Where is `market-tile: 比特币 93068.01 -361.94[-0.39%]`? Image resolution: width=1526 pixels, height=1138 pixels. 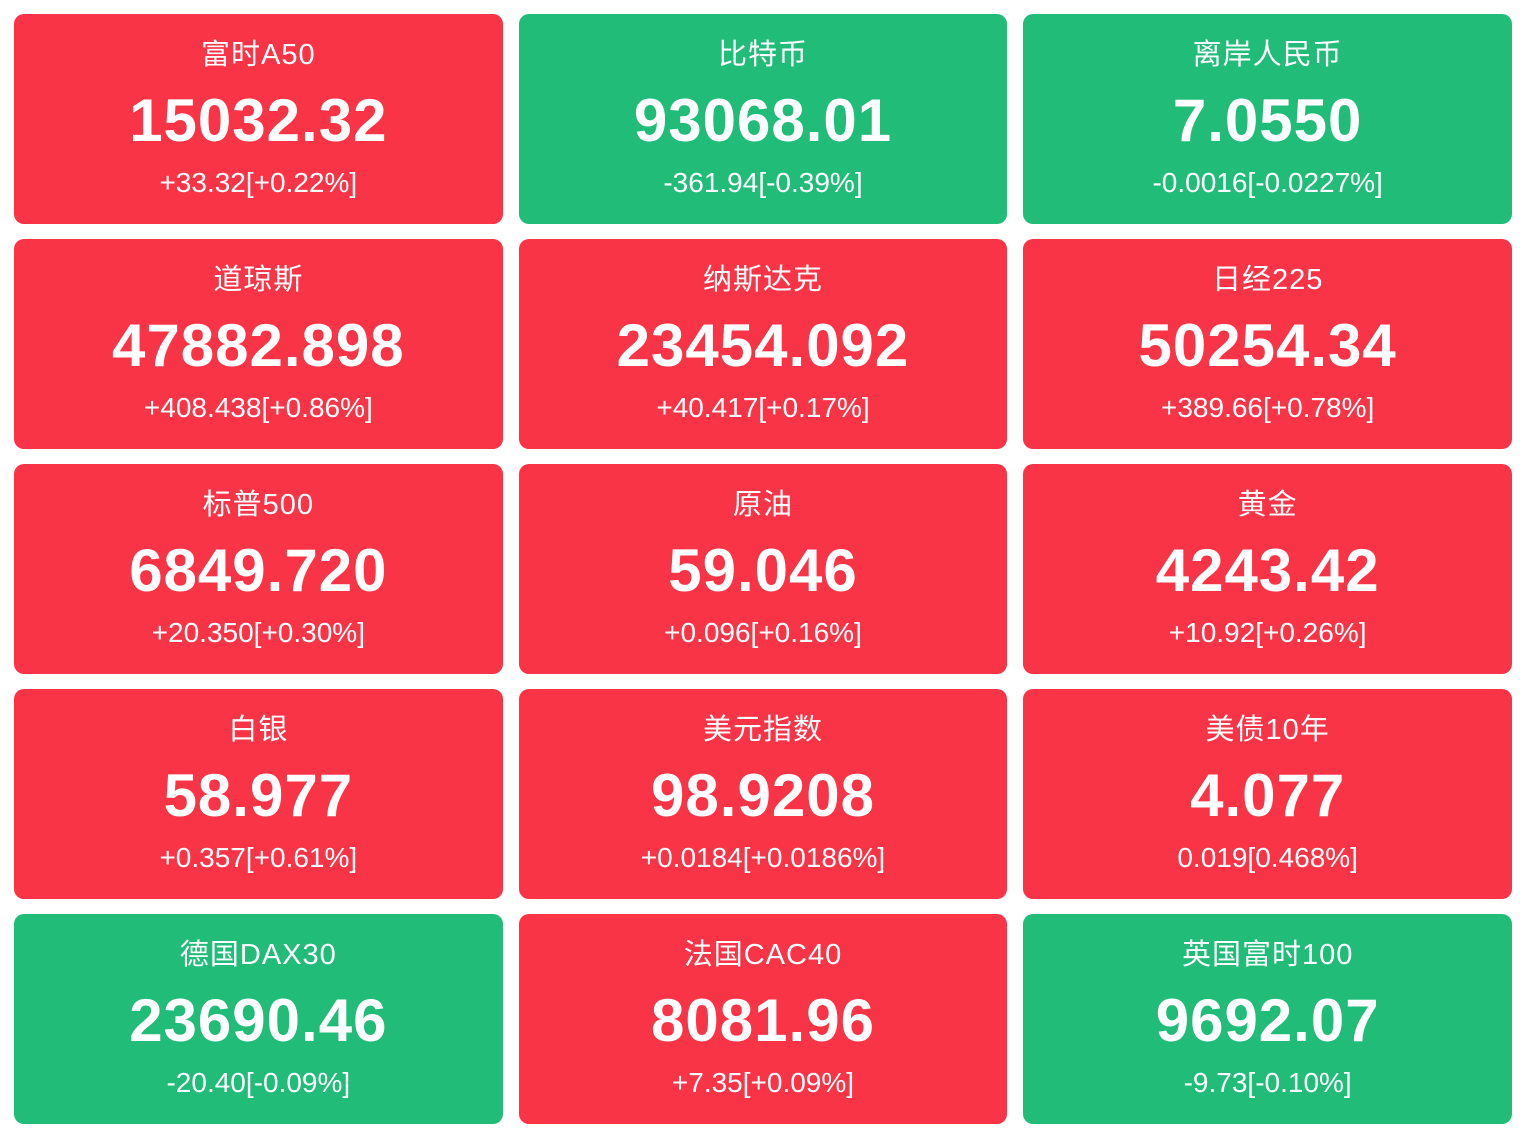 market-tile: 比特币 93068.01 -361.94[-0.39%] is located at coordinates (763, 119).